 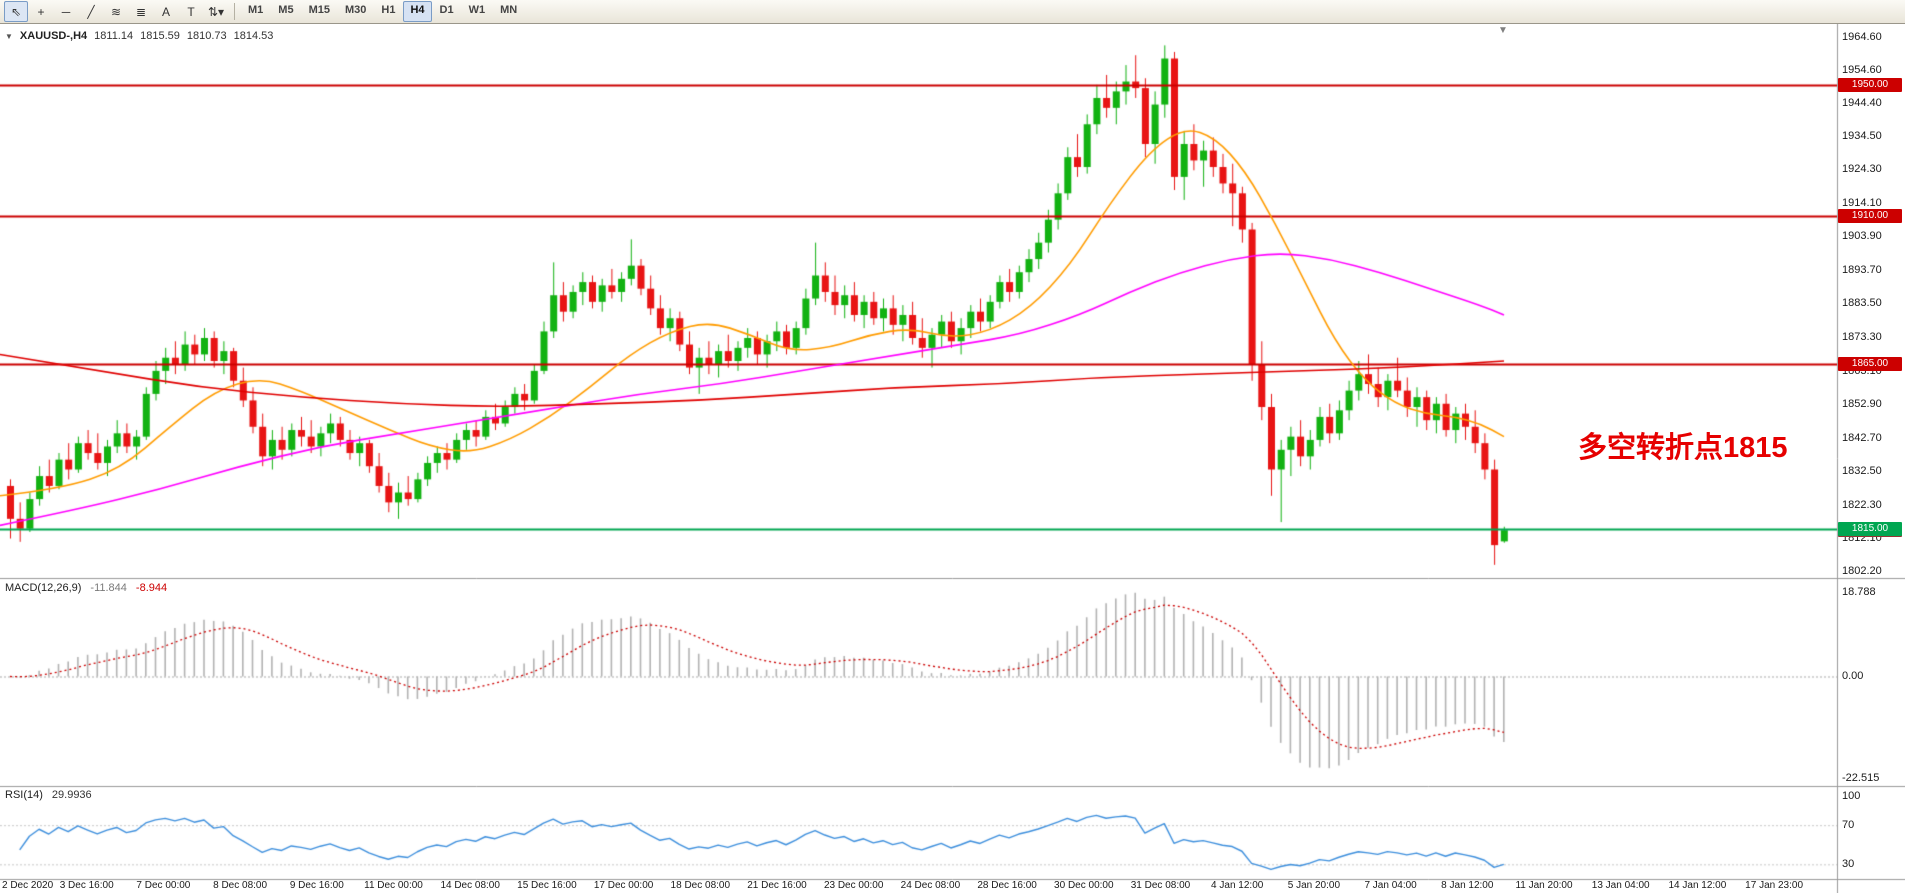 I want to click on bar-low-value: 1810.73, so click(x=206, y=36).